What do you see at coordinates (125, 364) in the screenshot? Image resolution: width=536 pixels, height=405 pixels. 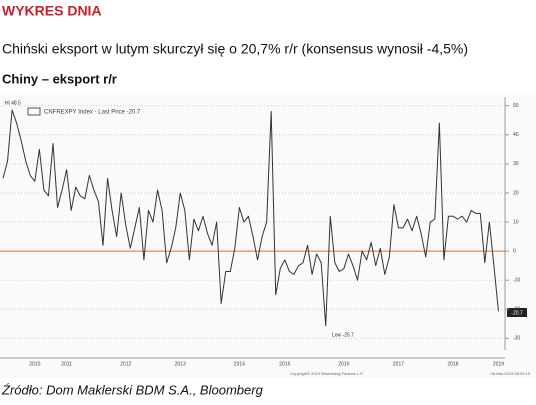 I see `x-tick-label: 2012` at bounding box center [125, 364].